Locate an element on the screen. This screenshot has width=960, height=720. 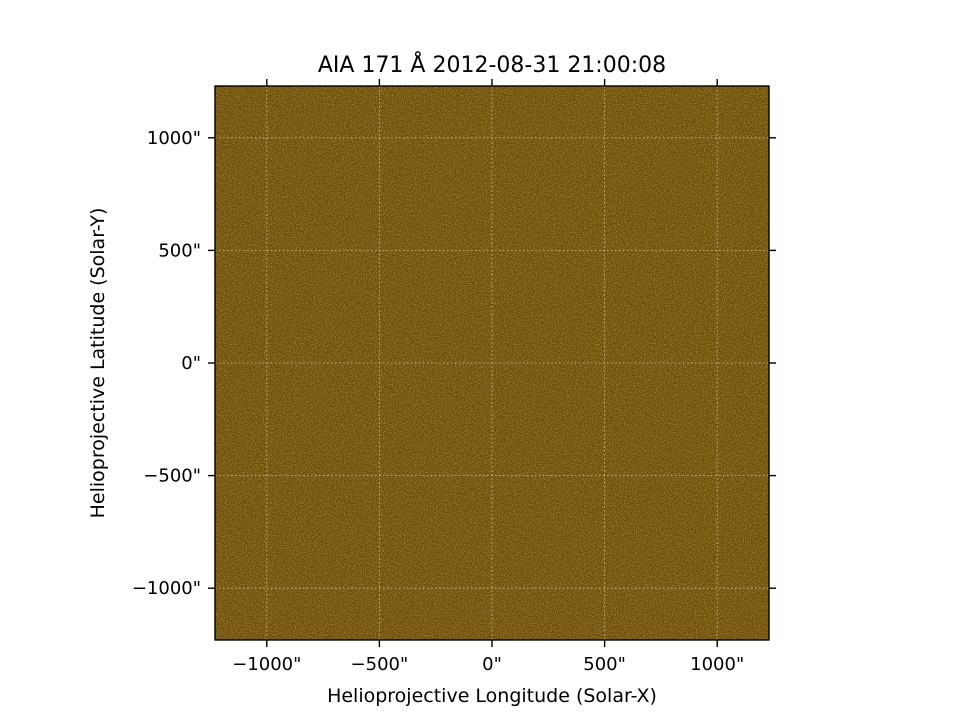
chart-title: AIA 171 Å 2012-08-31 21:00:08 is located at coordinates (492, 64).